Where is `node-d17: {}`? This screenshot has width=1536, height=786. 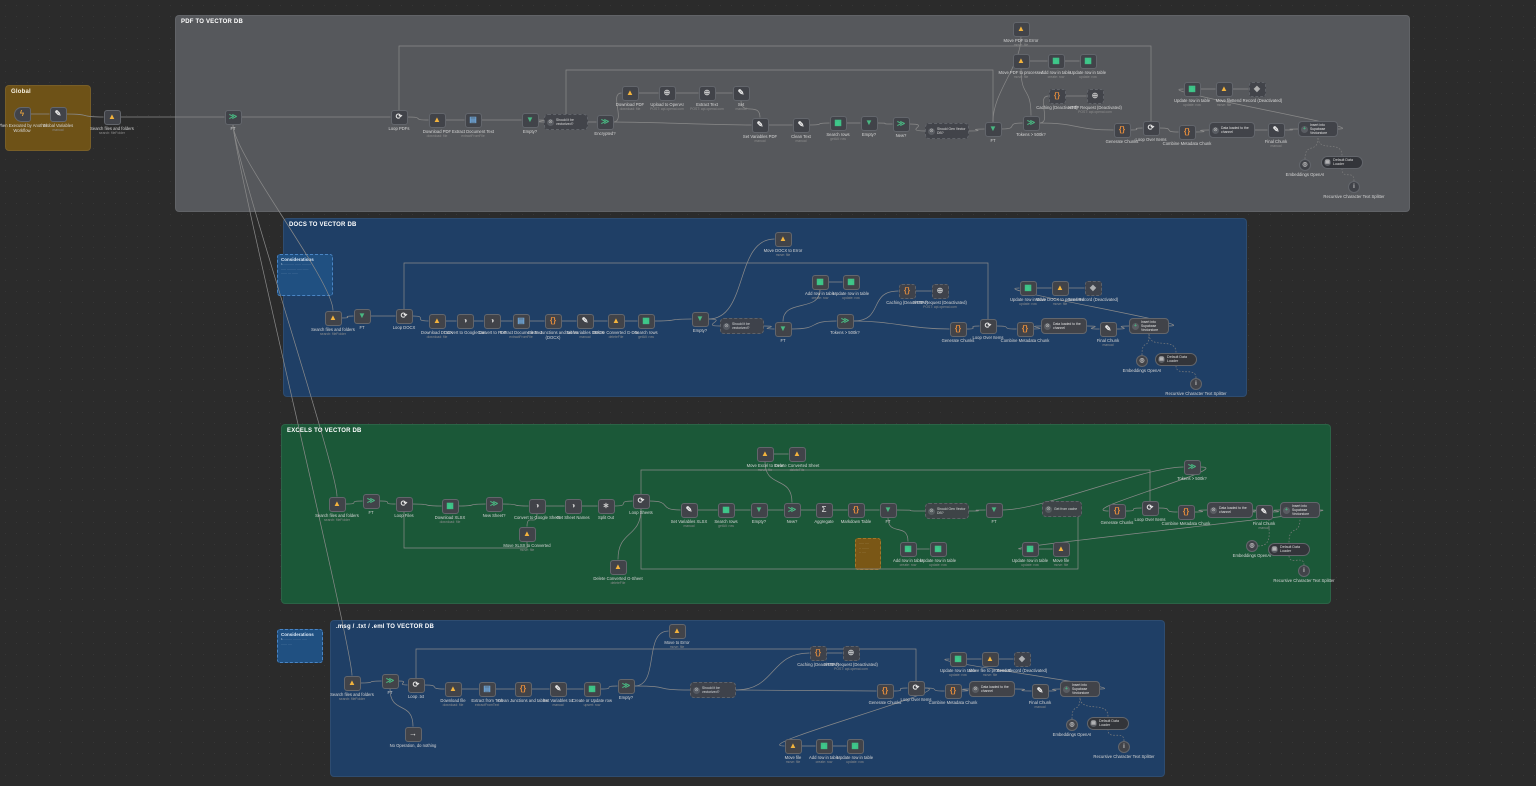 node-d17: {} is located at coordinates (907, 291).